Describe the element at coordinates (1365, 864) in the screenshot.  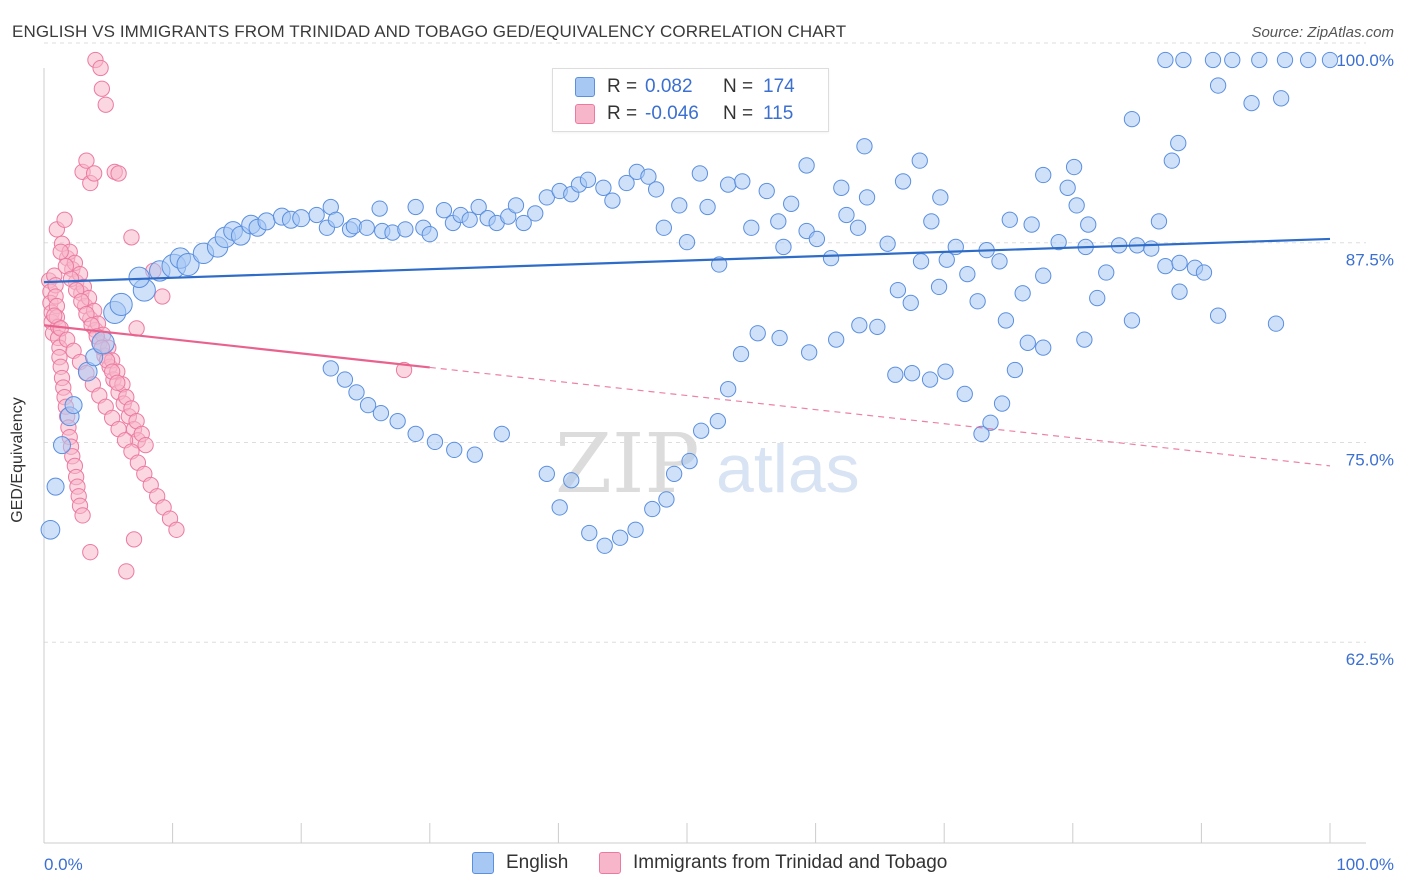
I see `x-tick-label: 100.0%` at that location.